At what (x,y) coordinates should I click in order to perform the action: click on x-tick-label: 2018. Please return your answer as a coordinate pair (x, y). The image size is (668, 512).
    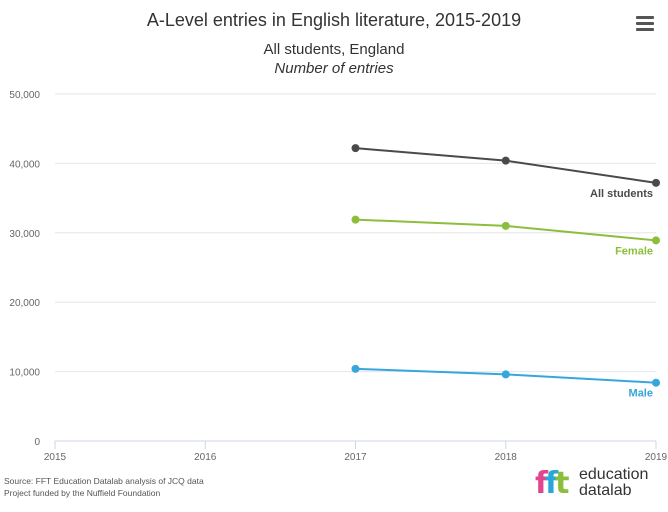
    Looking at the image, I should click on (506, 457).